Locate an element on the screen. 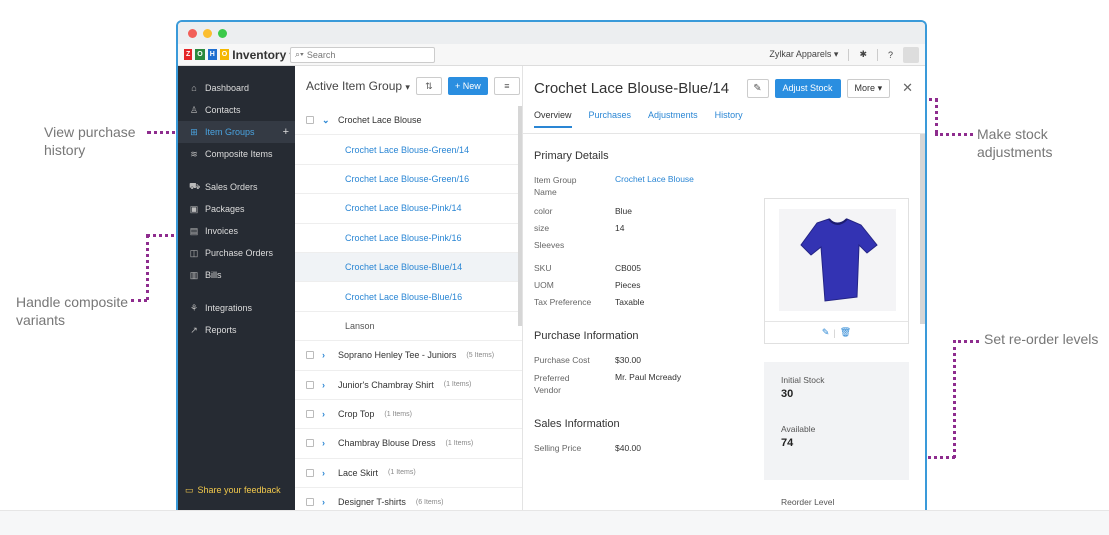 This screenshot has width=1109, height=535. help-icon: ? is located at coordinates (890, 54).